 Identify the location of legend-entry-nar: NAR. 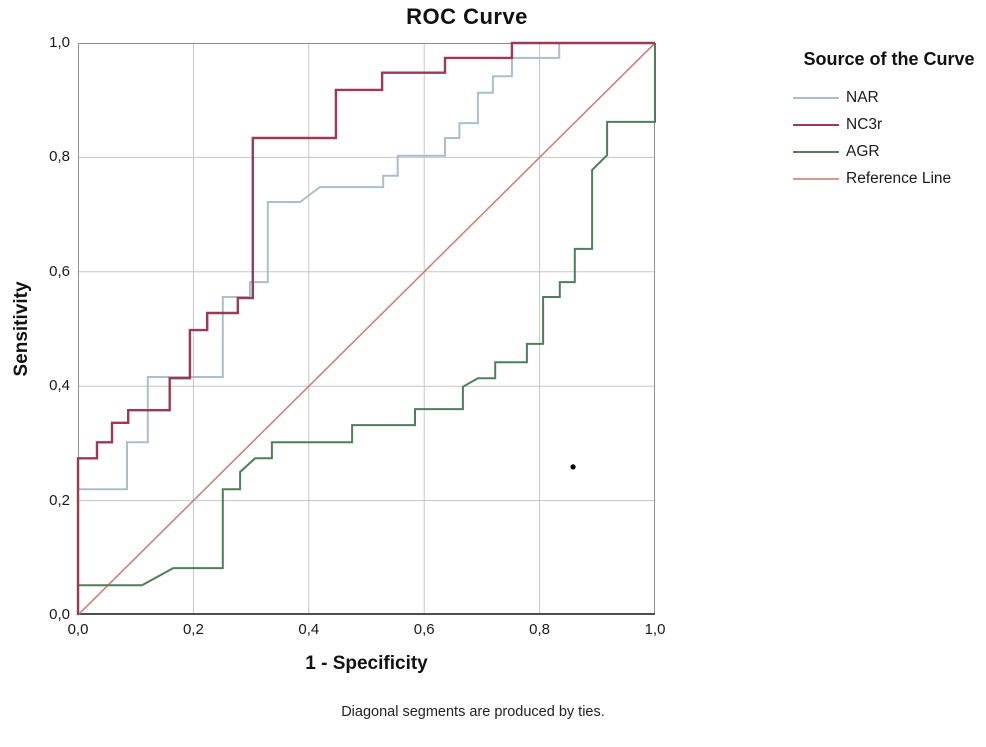
(889, 97).